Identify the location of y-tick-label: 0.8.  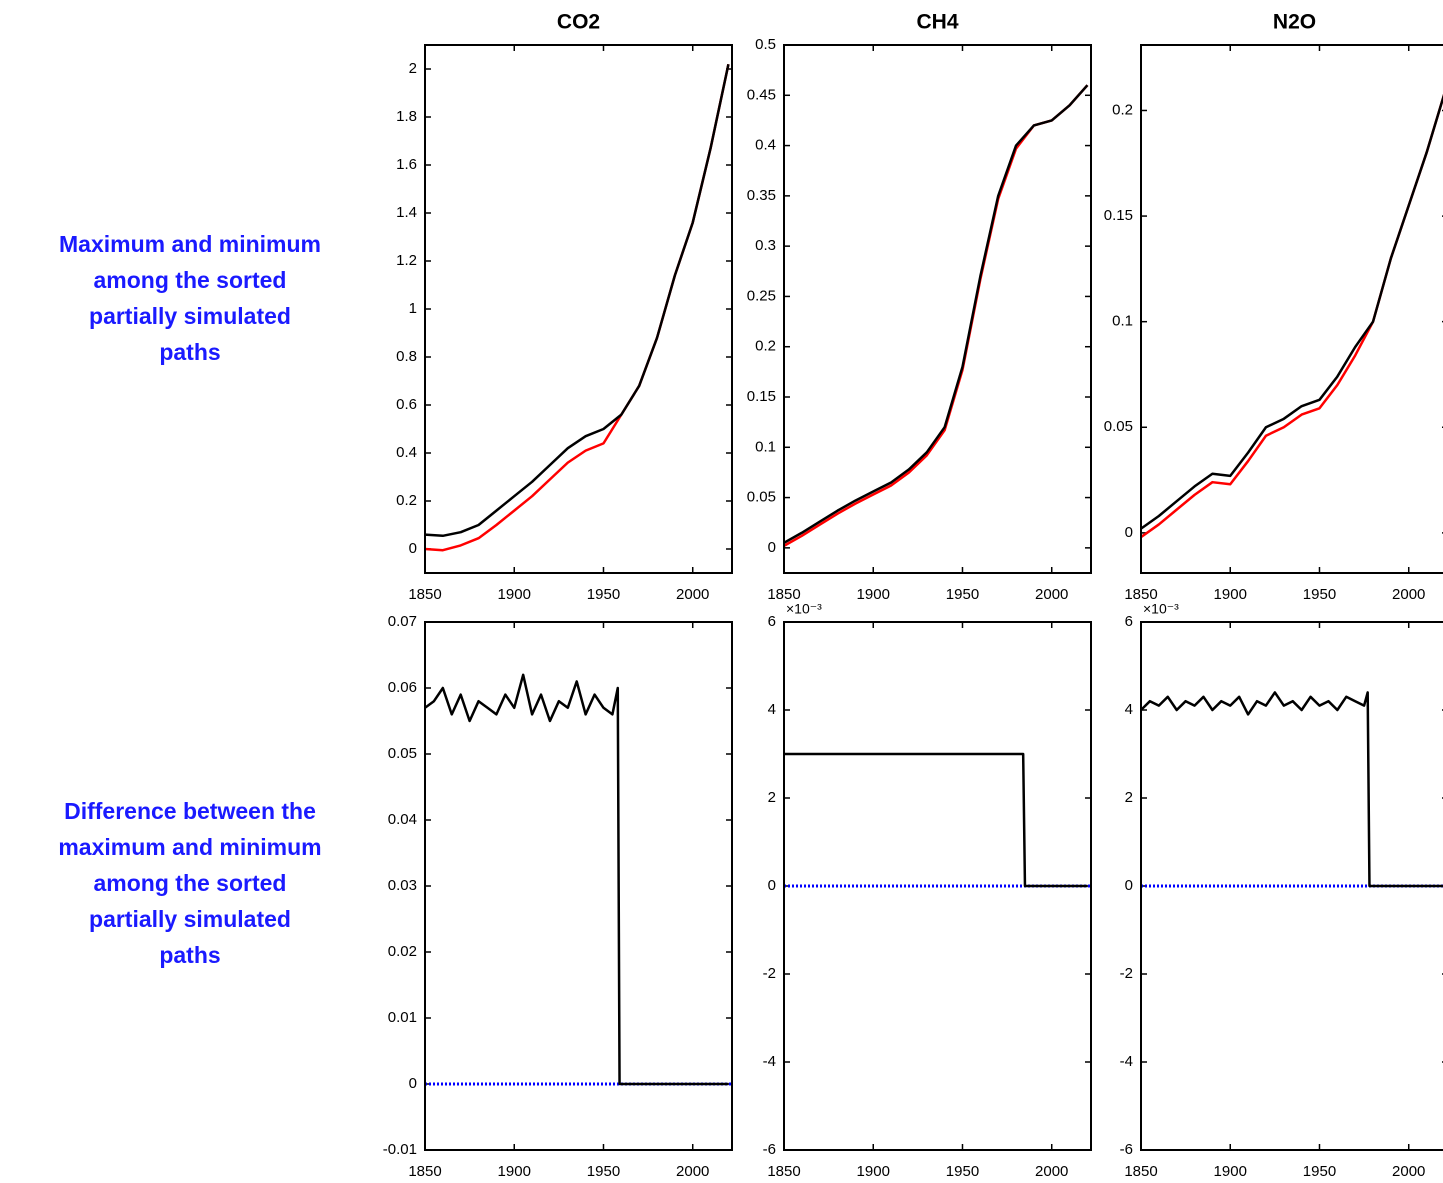
(406, 356).